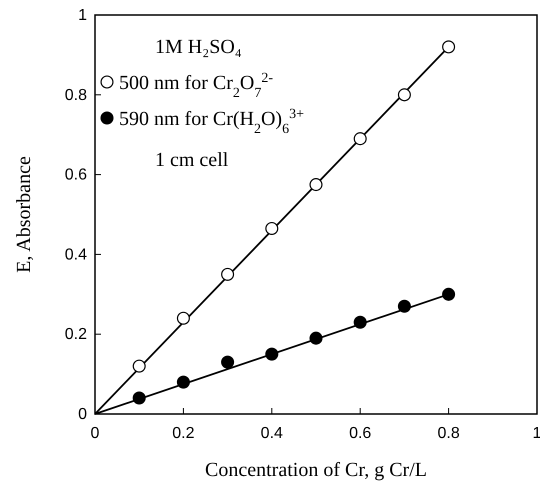 This screenshot has height=484, width=540. Describe the element at coordinates (76, 175) in the screenshot. I see `y-tick-label: 0.6` at that location.